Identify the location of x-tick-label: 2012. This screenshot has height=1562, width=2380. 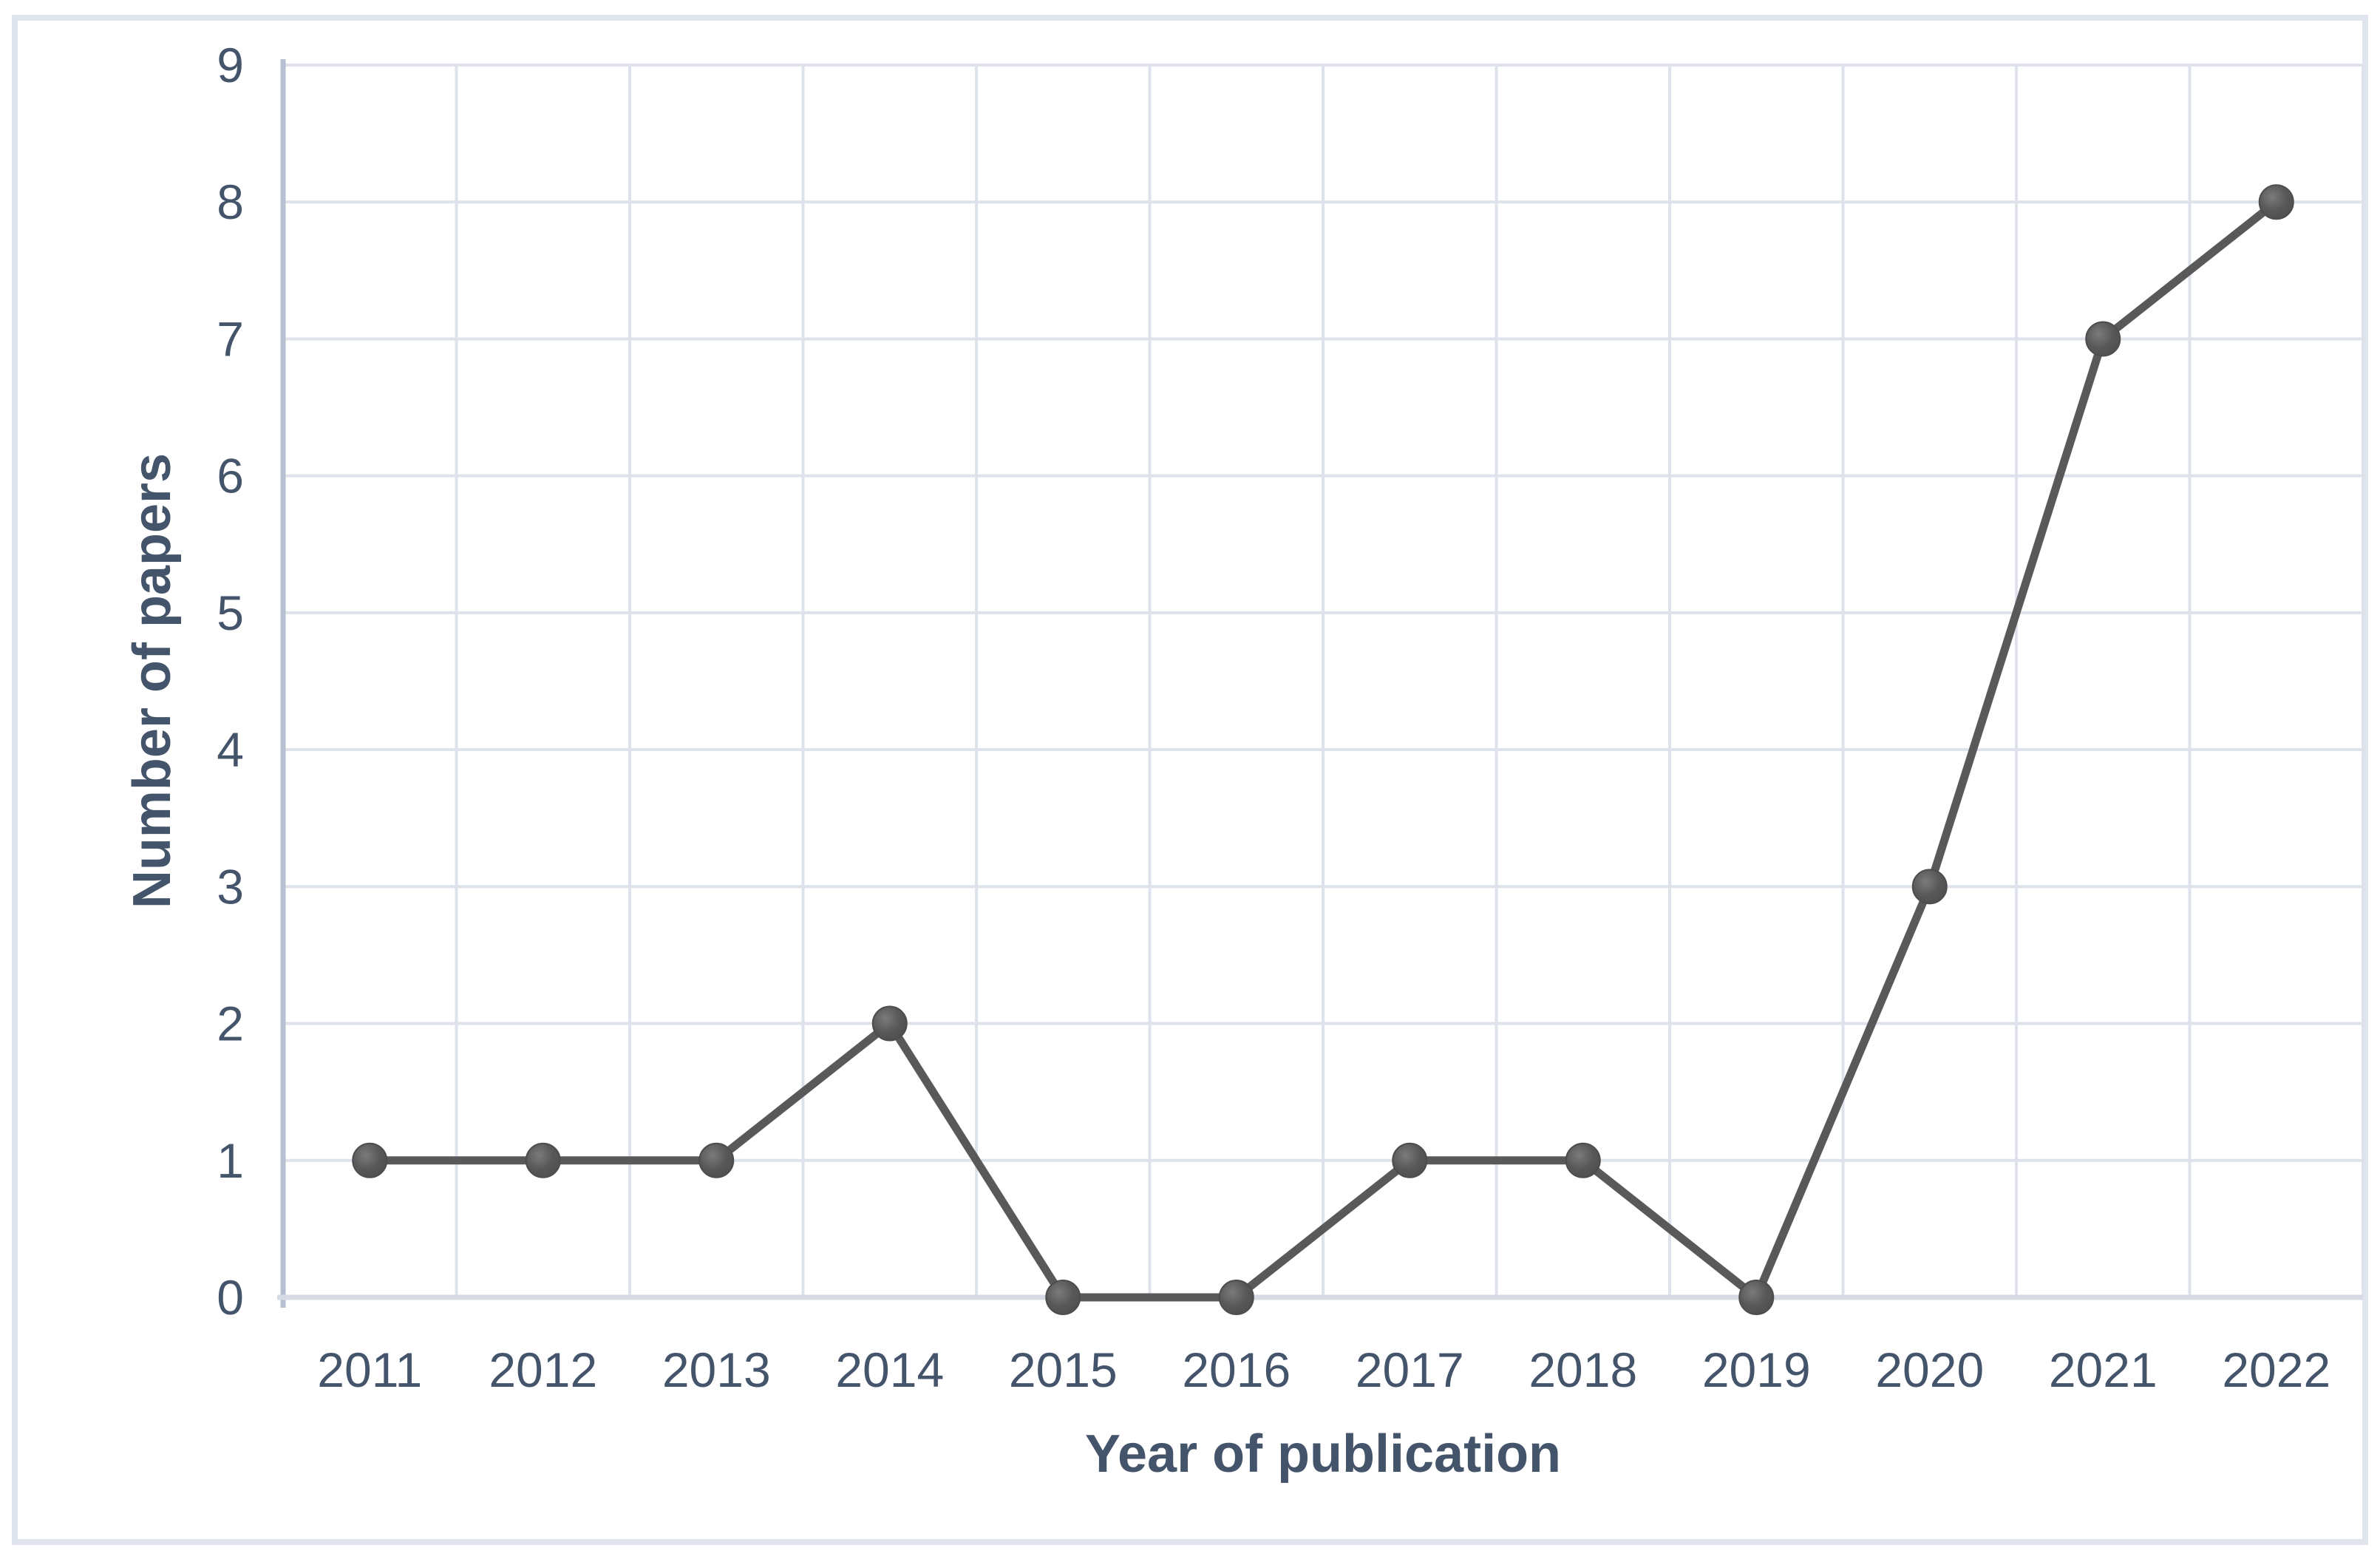
(543, 1369).